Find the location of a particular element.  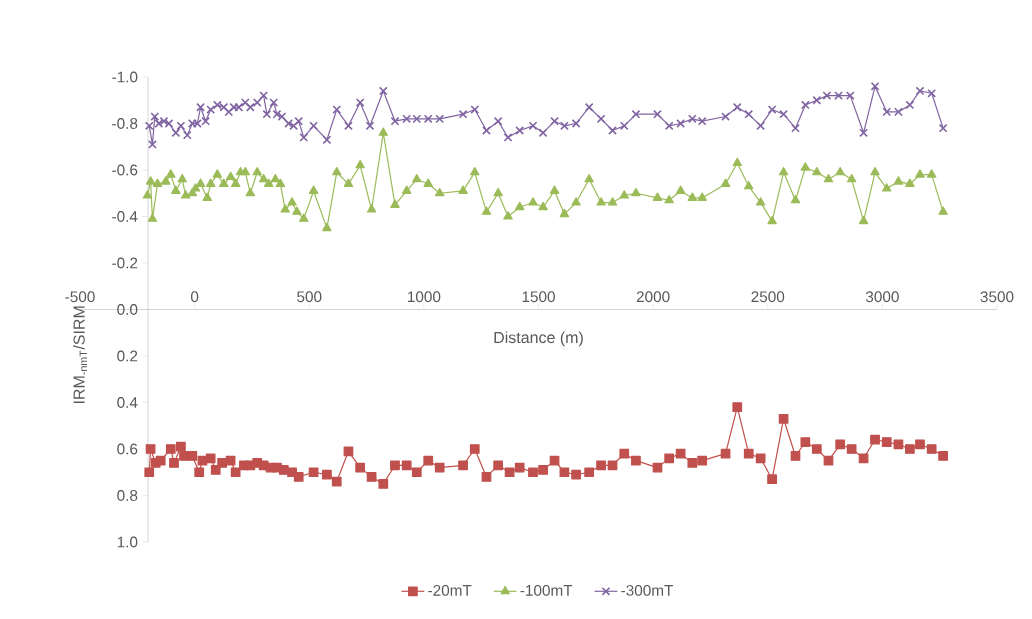

x-axis-title: Distance (m) is located at coordinates (538, 339).